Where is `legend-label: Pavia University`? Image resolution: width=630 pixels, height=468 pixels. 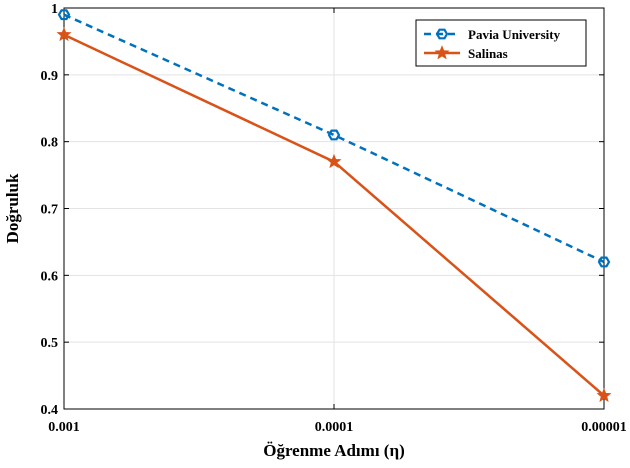
legend-label: Pavia University is located at coordinates (514, 34).